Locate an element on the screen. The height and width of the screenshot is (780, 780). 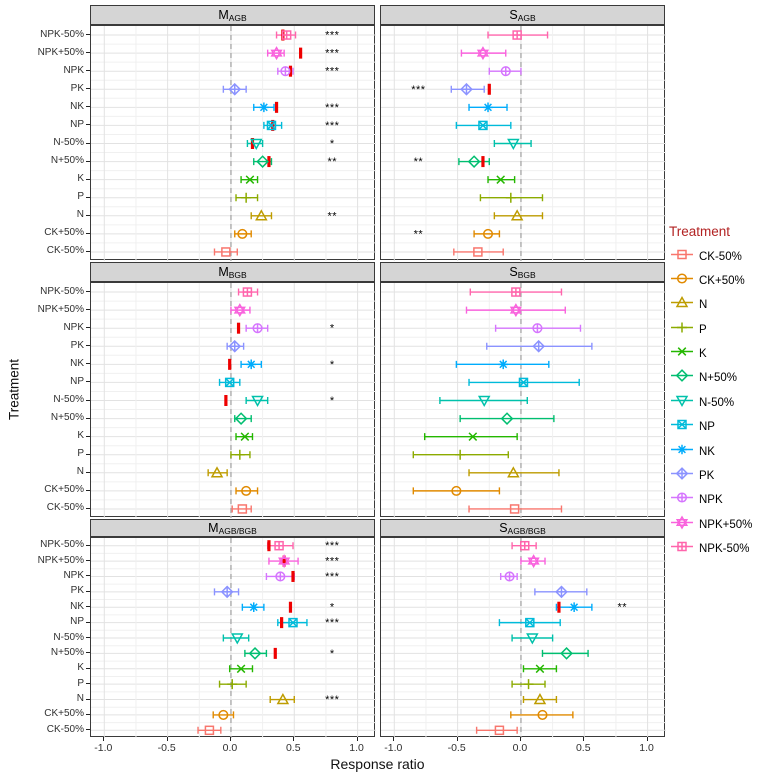
y-axis-label-NPK: NPK is located at coordinates (73, 575).